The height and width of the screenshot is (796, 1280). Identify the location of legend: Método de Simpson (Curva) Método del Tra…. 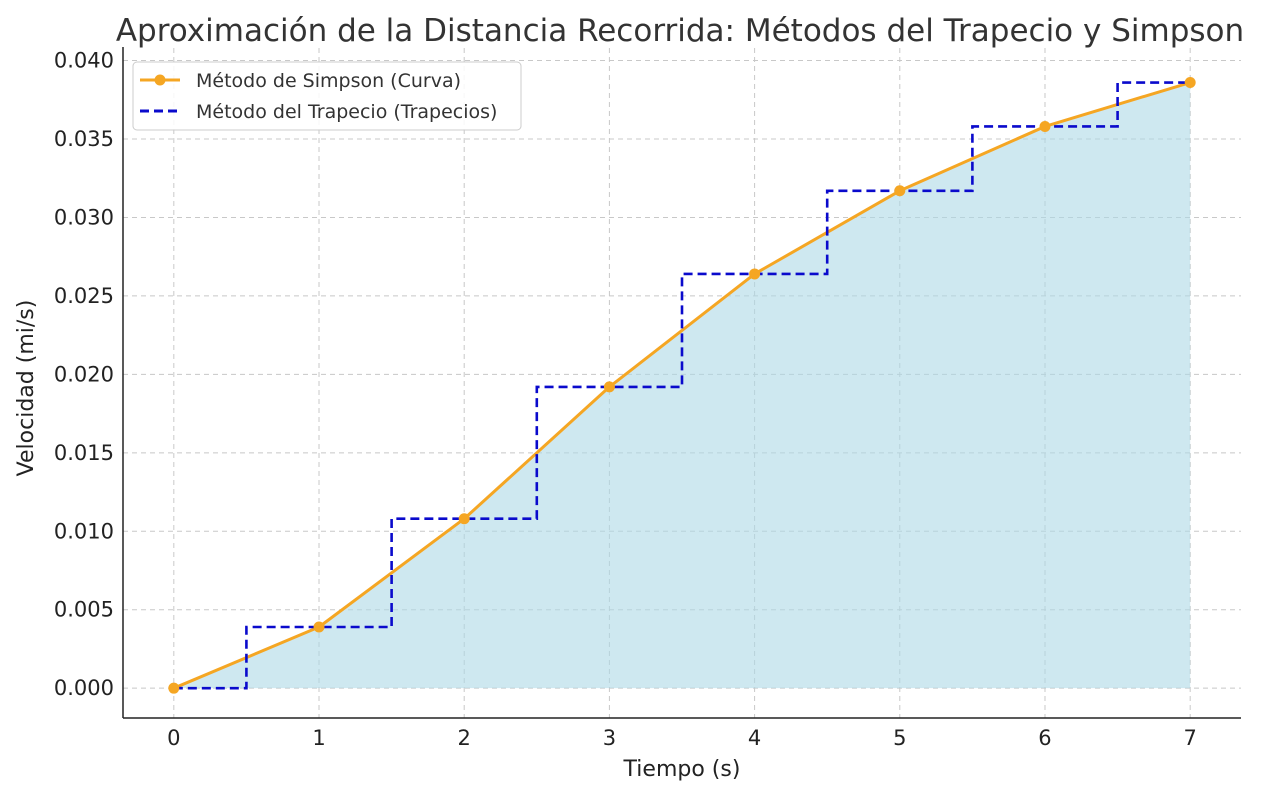
(327, 96).